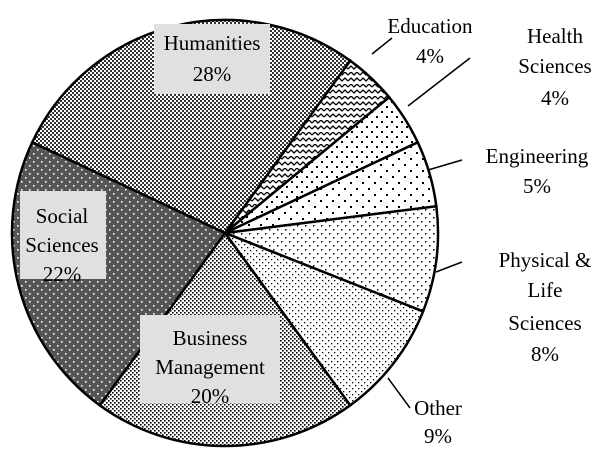 This screenshot has width=608, height=450. What do you see at coordinates (545, 260) in the screenshot?
I see `label-line: Physical &` at bounding box center [545, 260].